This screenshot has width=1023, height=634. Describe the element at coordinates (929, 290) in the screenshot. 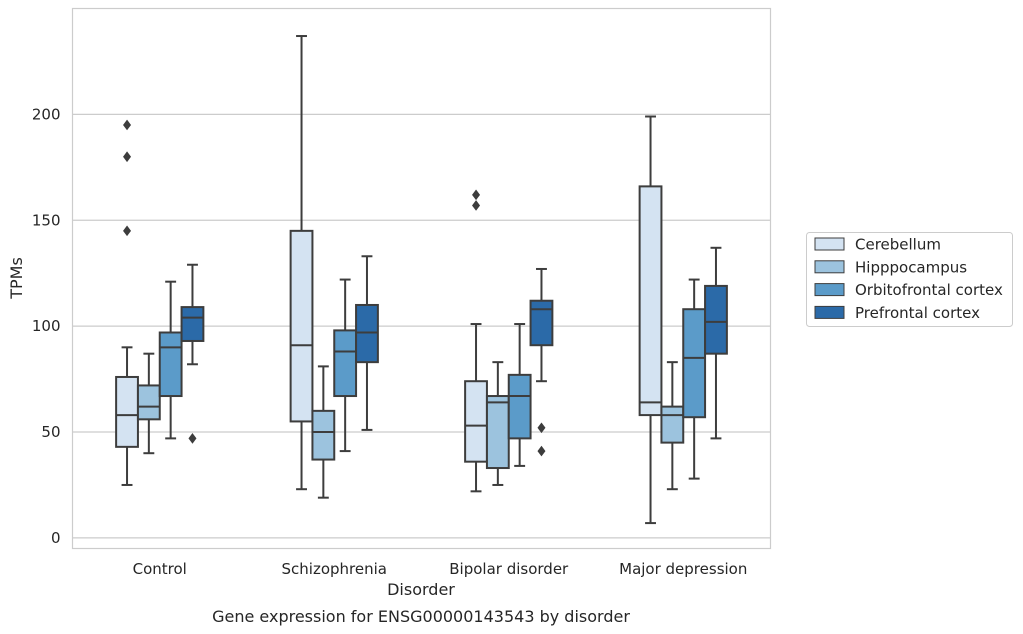

I see `legend-label: Orbitofrontal cortex` at that location.